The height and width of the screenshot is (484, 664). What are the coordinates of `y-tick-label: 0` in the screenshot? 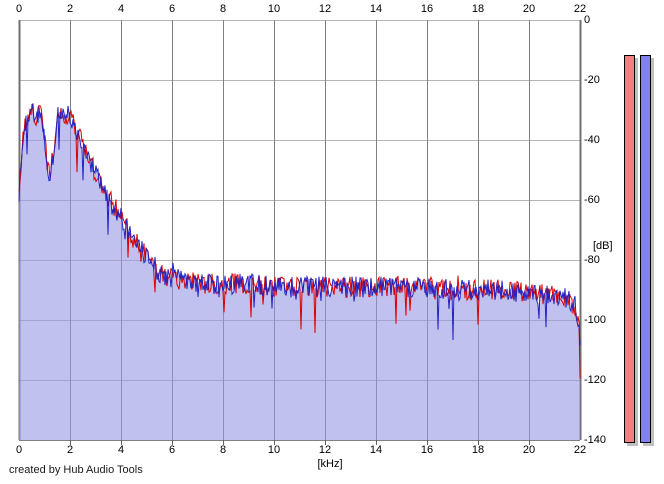 It's located at (587, 20).